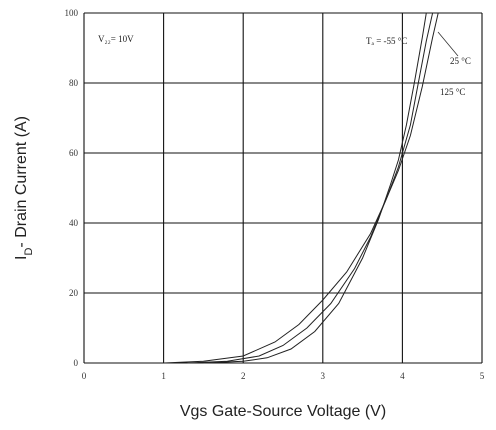 This screenshot has height=430, width=496. What do you see at coordinates (74, 153) in the screenshot?
I see `y-tick-label: 60` at bounding box center [74, 153].